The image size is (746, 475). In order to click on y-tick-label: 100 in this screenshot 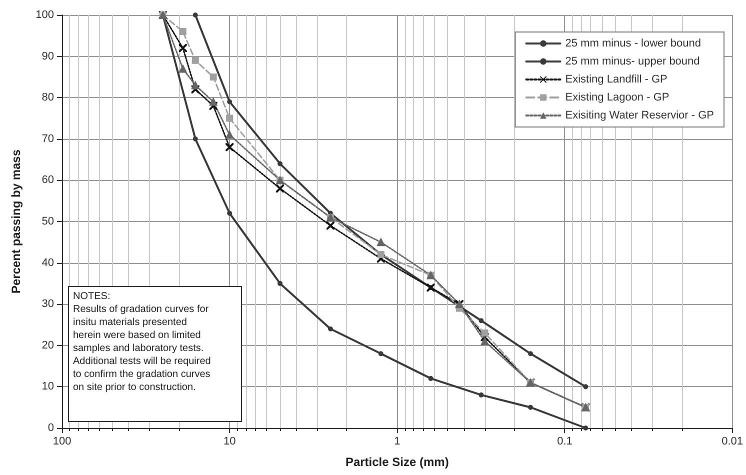, I will do `click(45, 15)`.